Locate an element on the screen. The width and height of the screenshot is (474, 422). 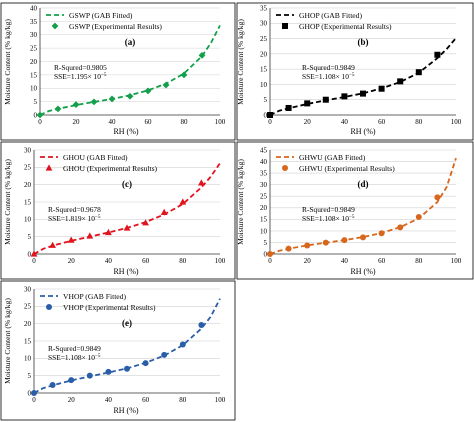
sse-annotation: SSE=1.195× 10−5 is located at coordinates (80, 76).